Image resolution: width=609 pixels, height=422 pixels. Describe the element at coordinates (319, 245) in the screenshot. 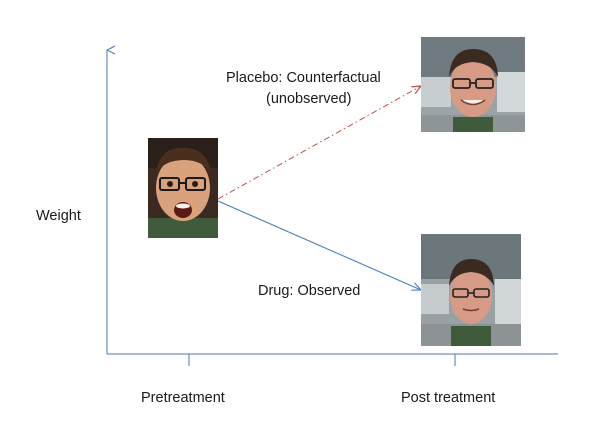

I see `drug-arrow` at that location.